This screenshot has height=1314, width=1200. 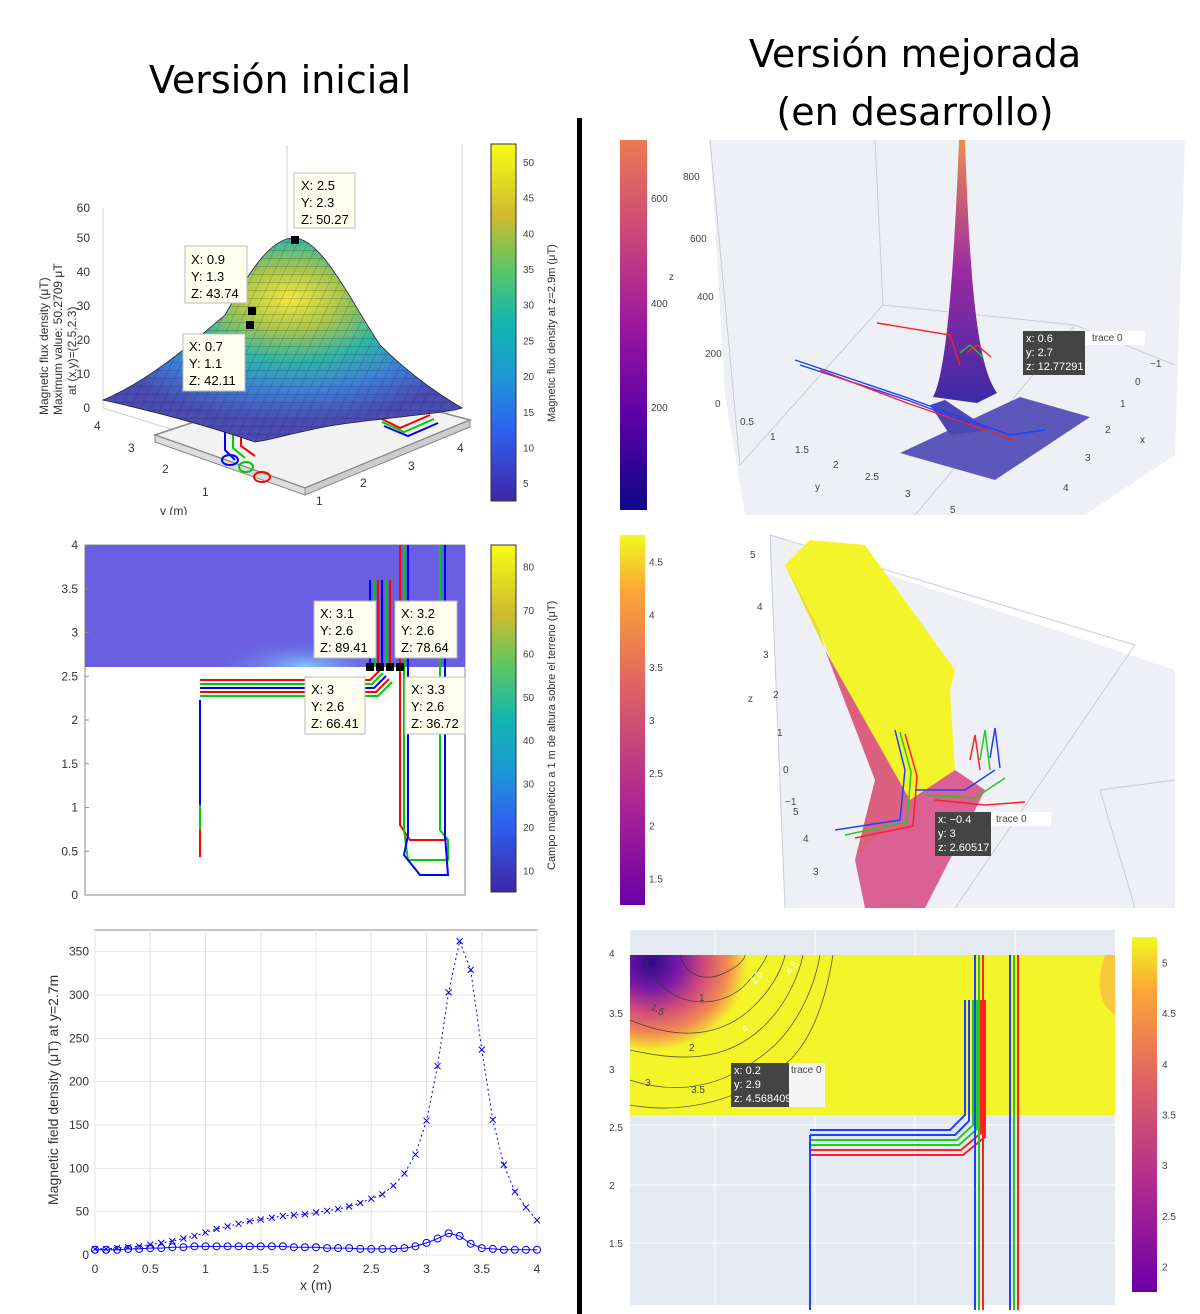 I want to click on datatip-y: Y: 2.6, so click(x=327, y=706).